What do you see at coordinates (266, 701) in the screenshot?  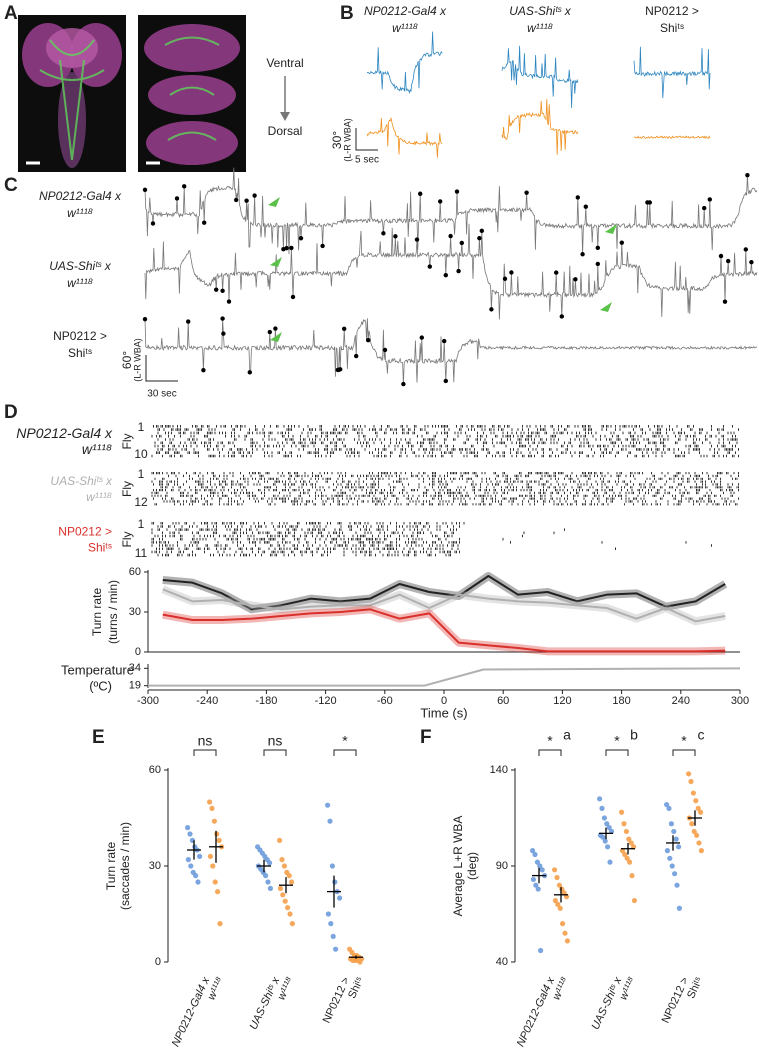 I see `x-tick-label: -180` at bounding box center [266, 701].